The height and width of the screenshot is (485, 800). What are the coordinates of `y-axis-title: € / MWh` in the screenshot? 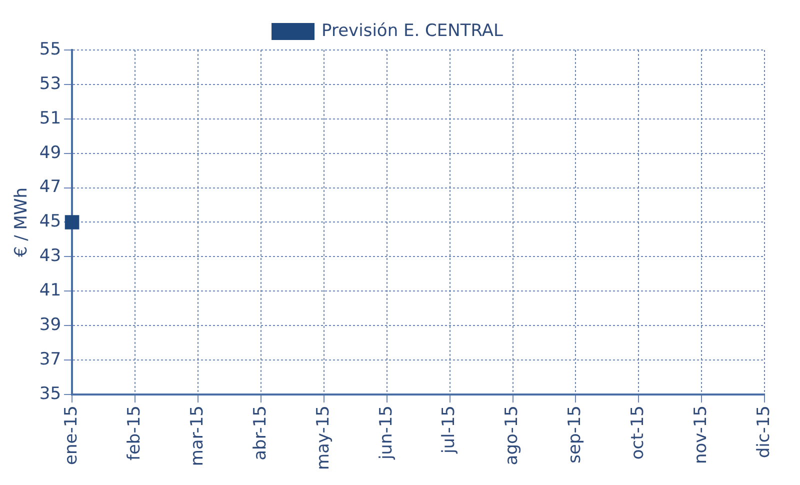 It's located at (22, 222).